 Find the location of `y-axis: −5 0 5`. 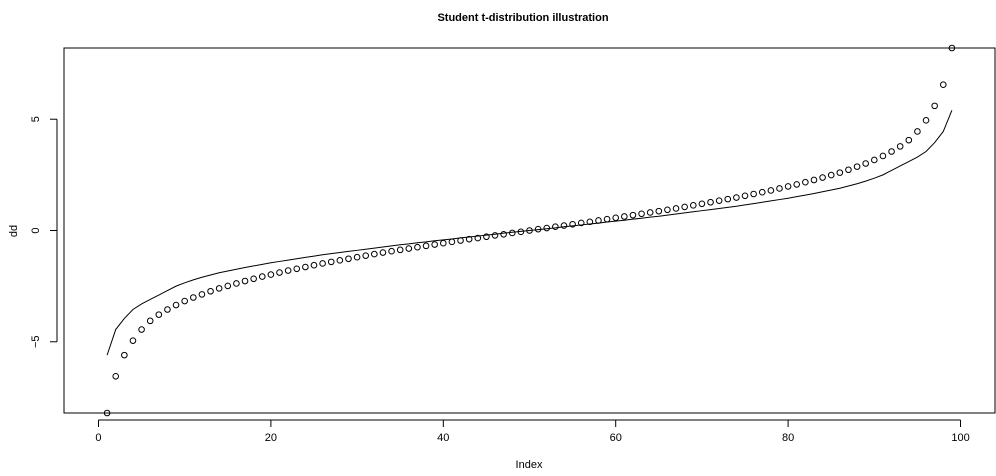

y-axis: −5 0 5 is located at coordinates (44, 232).